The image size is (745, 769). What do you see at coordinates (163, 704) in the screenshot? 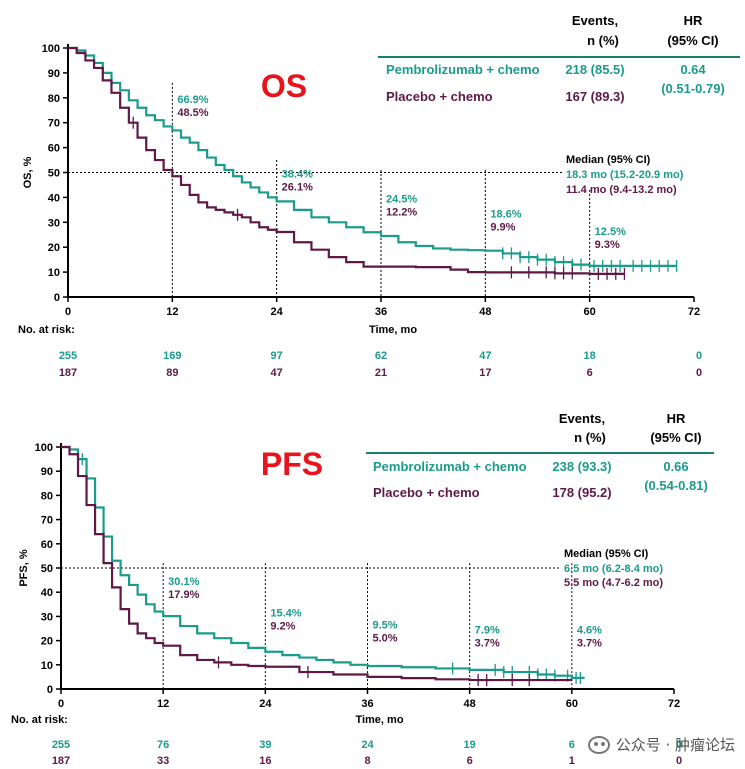
I see `pfs-x-tick-label: 12` at bounding box center [163, 704].